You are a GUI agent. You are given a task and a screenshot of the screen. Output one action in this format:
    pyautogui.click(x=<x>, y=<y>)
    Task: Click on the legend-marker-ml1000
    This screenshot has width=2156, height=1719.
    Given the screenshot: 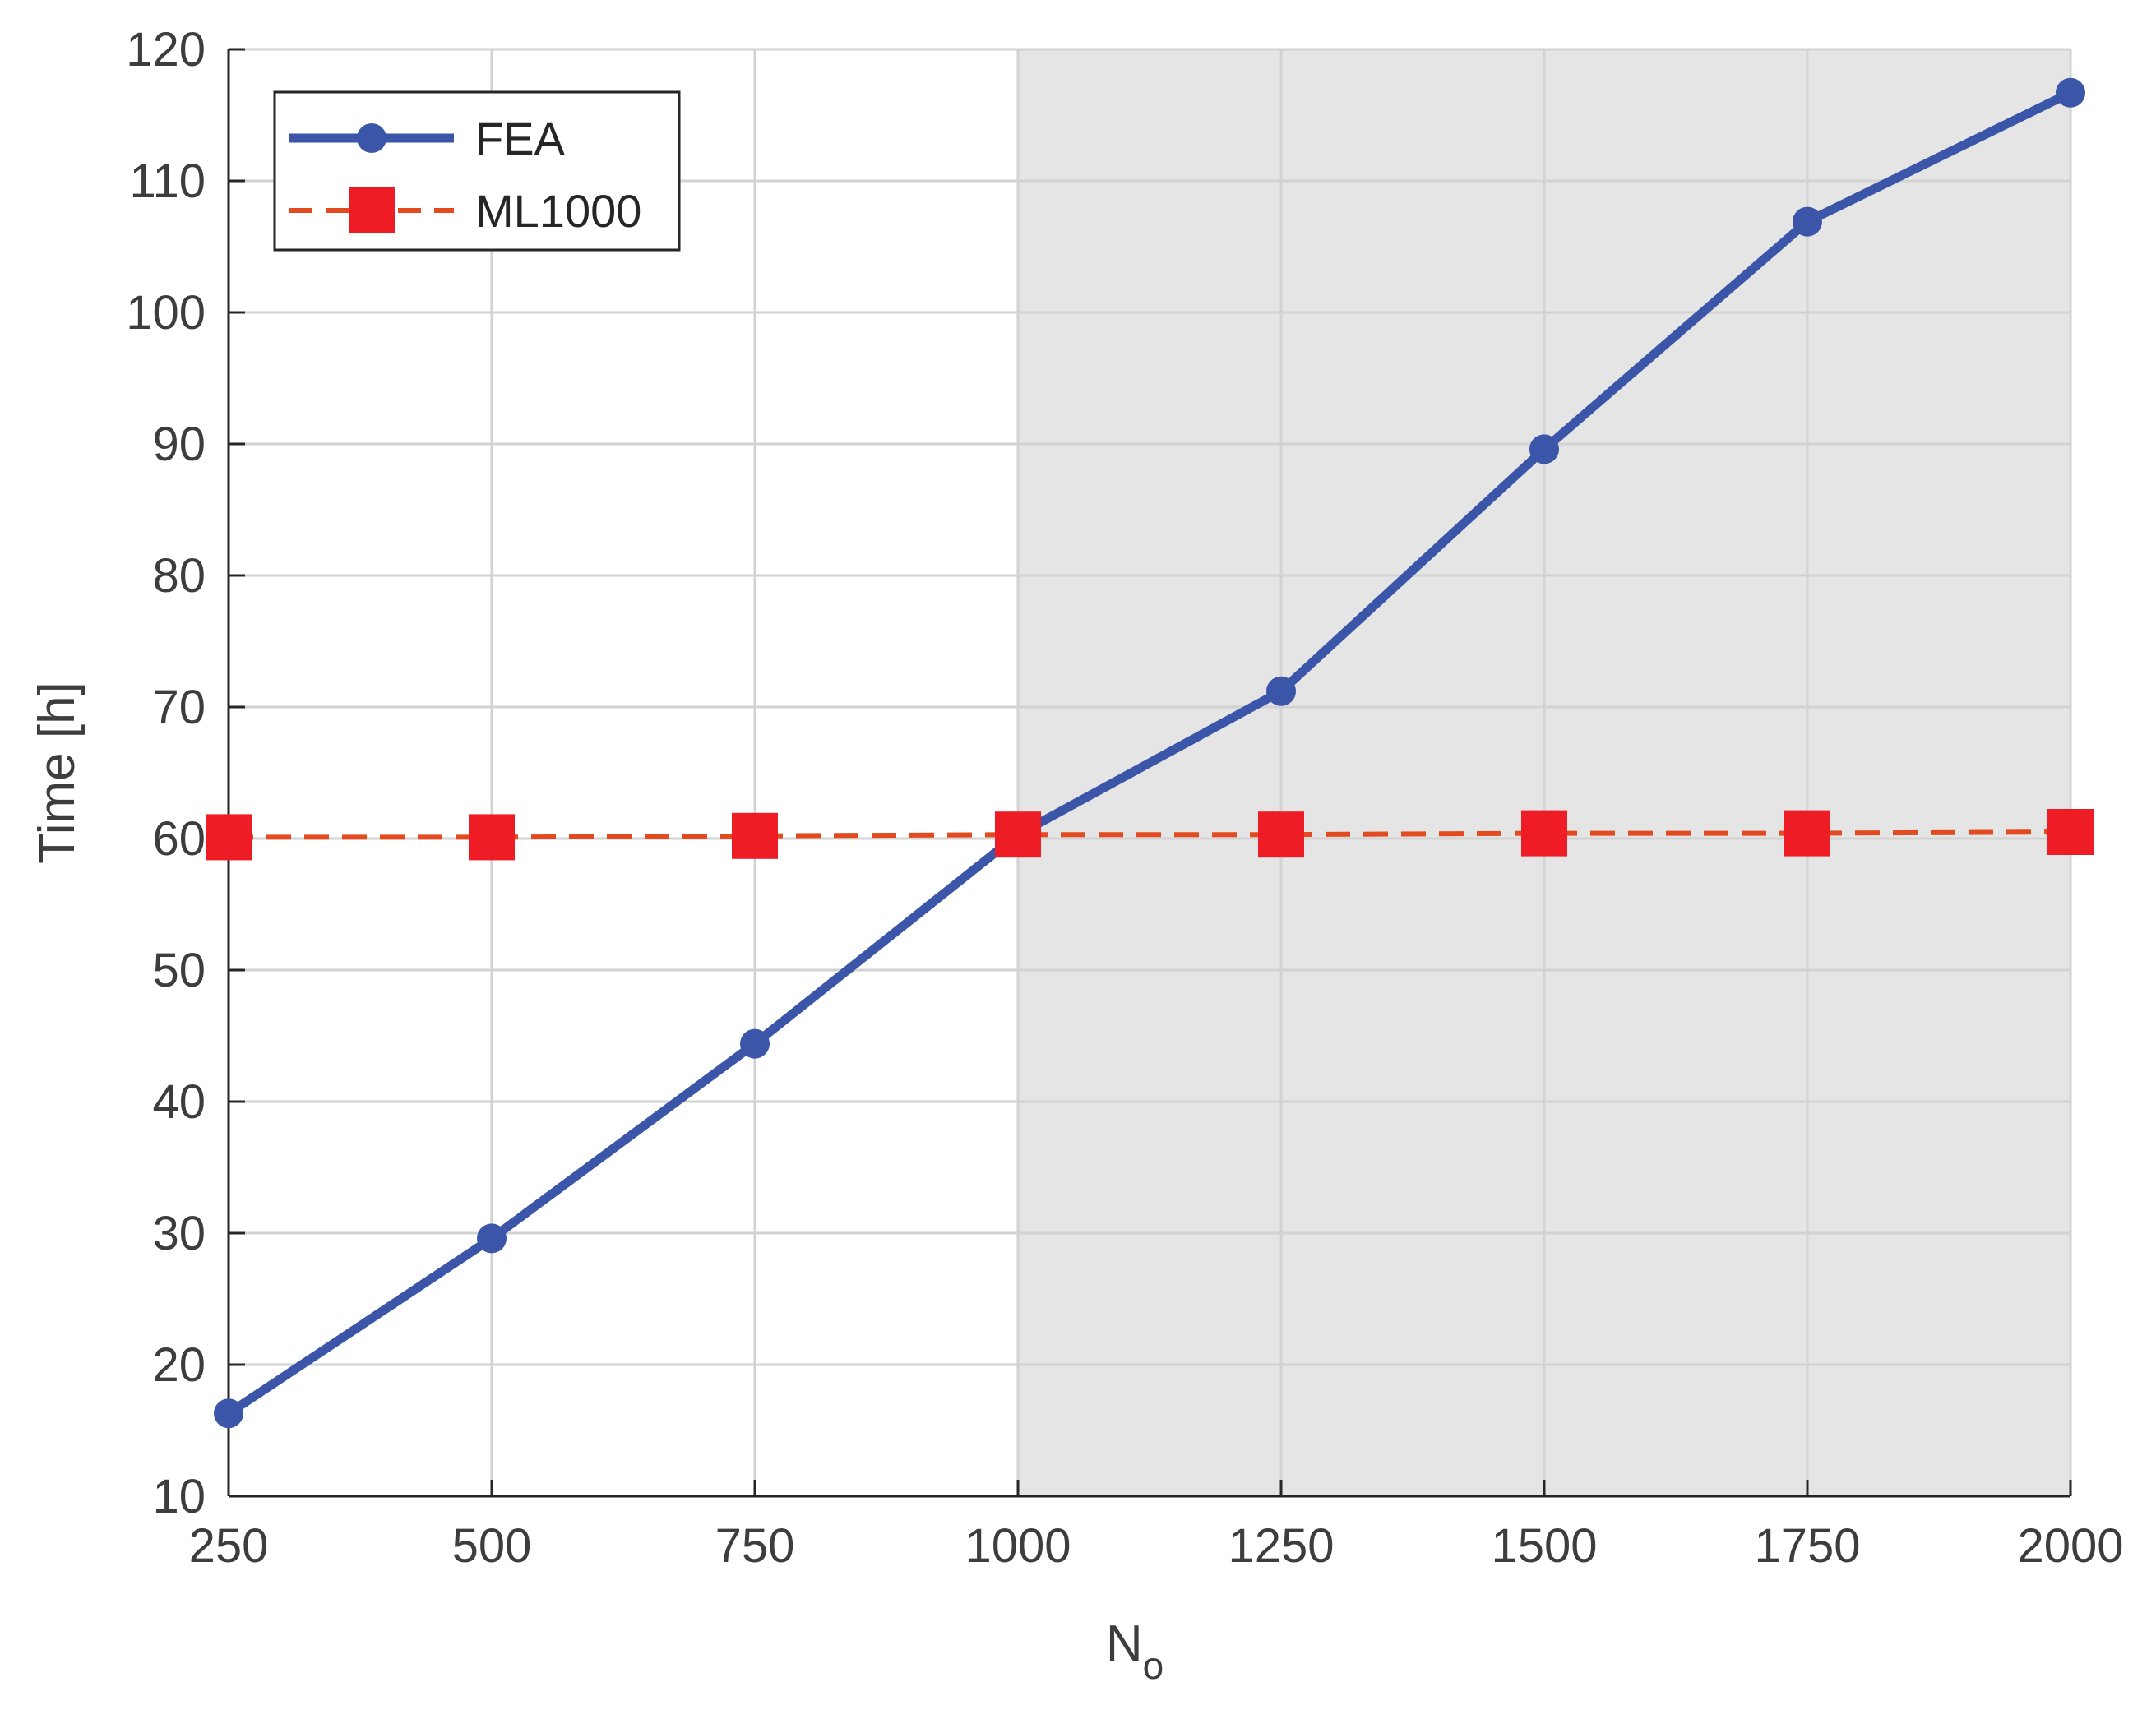 What is the action you would take?
    pyautogui.click(x=372, y=210)
    